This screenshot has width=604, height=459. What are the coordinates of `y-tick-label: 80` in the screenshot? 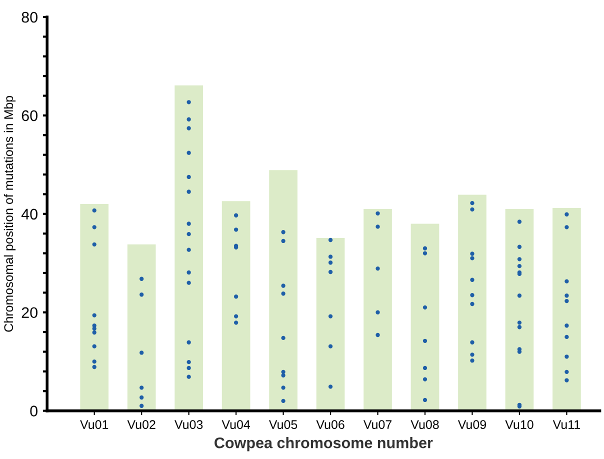 It's located at (30, 17).